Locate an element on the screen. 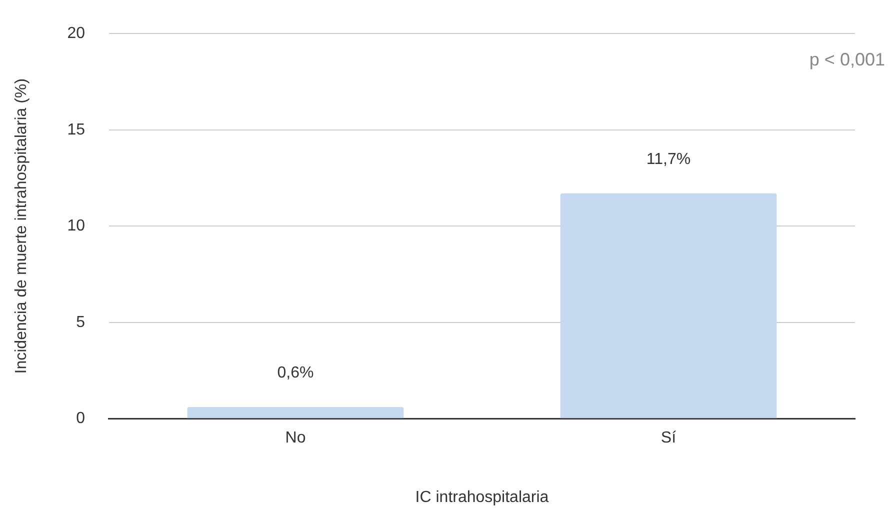 This screenshot has width=891, height=525. y-tick-label: 0 is located at coordinates (81, 419).